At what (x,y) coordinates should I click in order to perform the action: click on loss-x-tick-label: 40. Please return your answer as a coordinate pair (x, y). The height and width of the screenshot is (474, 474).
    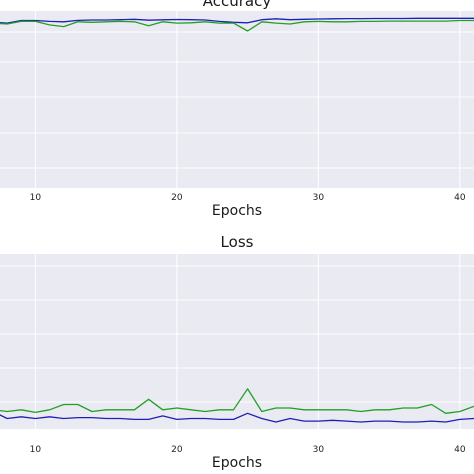
    Looking at the image, I should click on (460, 450).